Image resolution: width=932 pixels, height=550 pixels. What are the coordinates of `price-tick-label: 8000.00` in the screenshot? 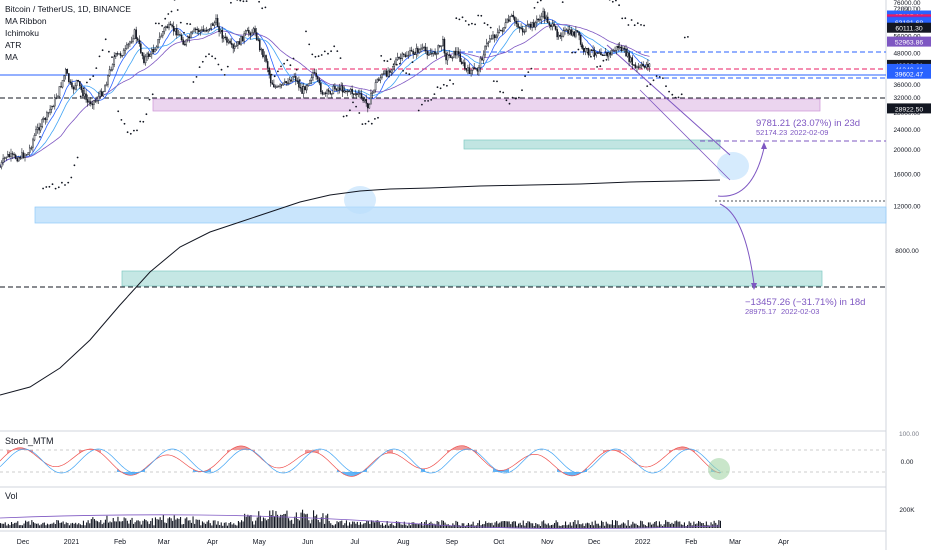 It's located at (907, 251).